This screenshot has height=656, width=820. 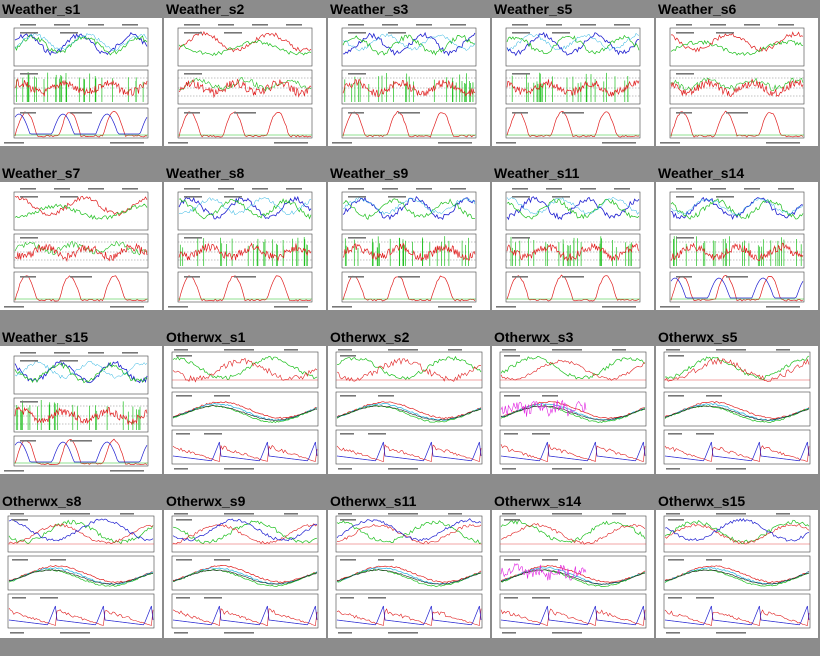 I want to click on plot-thumbnail-weather-s7: Weather_s7, so click(x=81, y=246).